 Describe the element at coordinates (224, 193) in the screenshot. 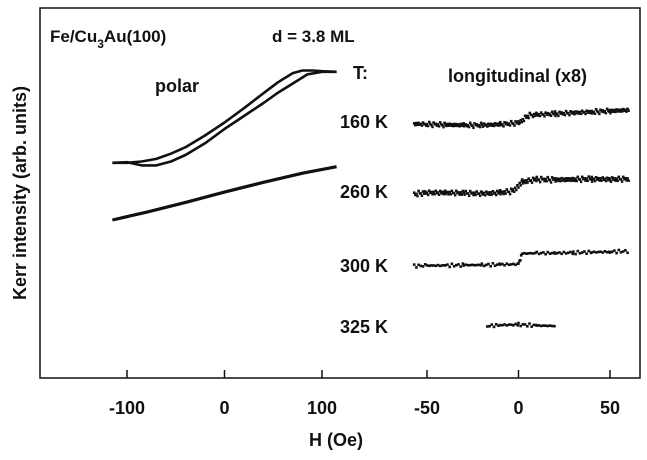

I see `polar-260k-curve` at that location.